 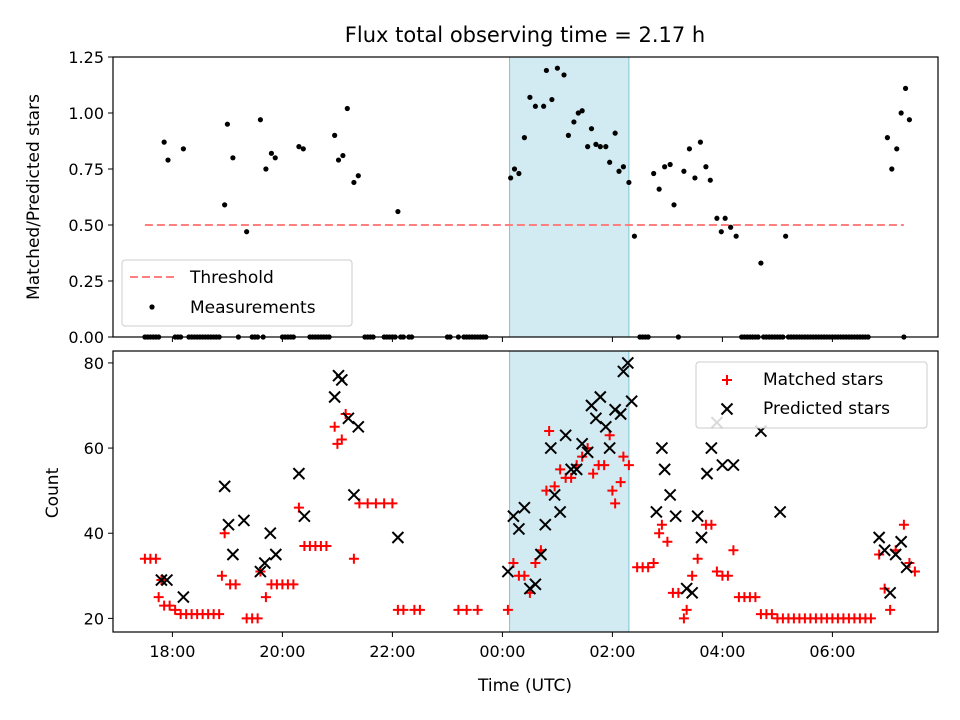 I want to click on chart-title: Flux total observing time = 2.17 h, so click(x=525, y=35).